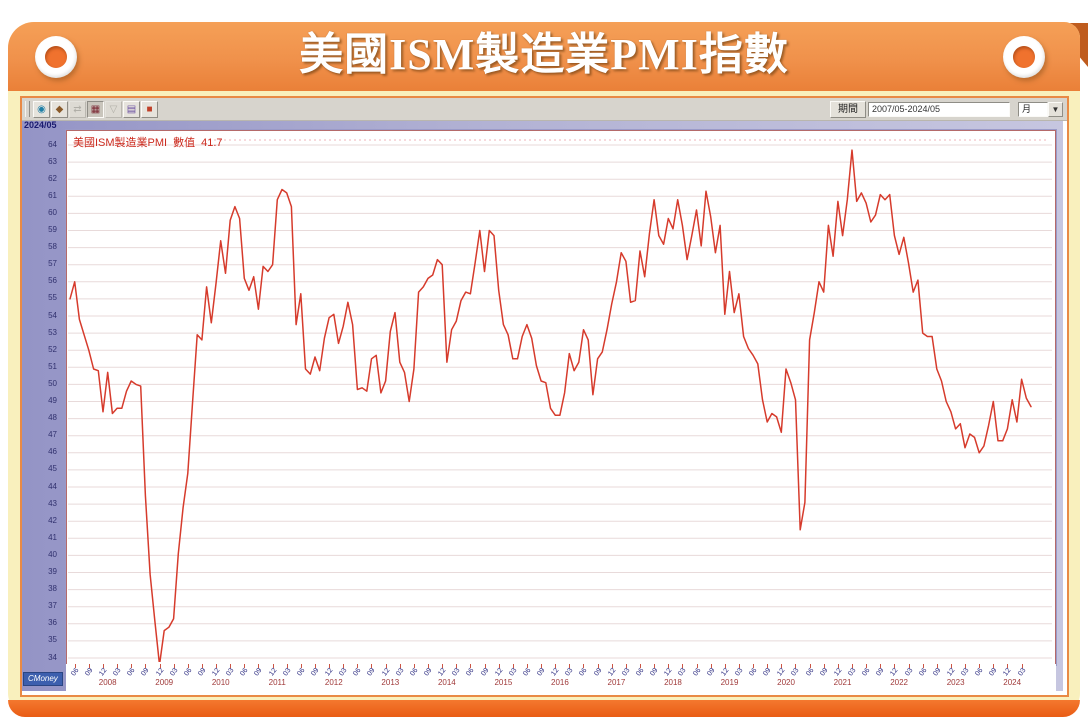 The image size is (1088, 722). Describe the element at coordinates (40, 125) in the screenshot. I see `crosshair-date: 2024/05` at that location.